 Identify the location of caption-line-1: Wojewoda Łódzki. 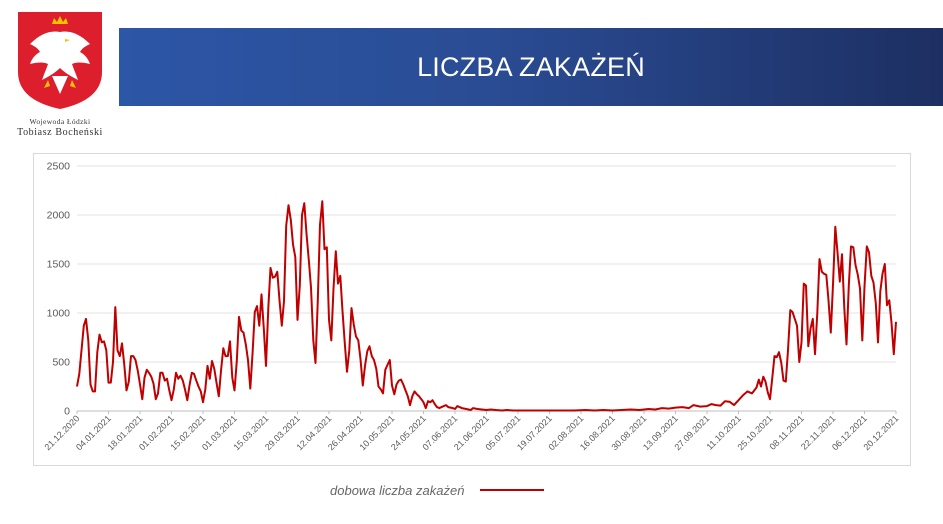
(60, 121).